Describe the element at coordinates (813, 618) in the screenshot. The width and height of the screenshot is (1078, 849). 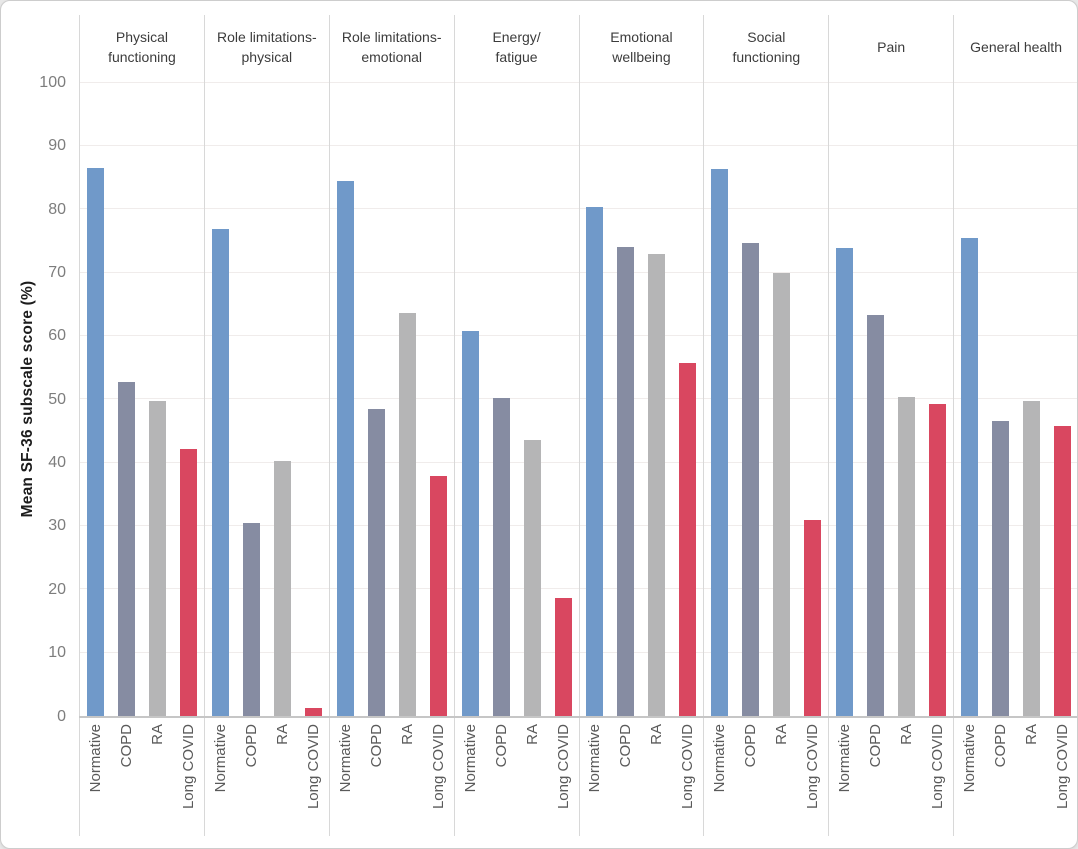
I see `bar-long-covid-social-functioning` at that location.